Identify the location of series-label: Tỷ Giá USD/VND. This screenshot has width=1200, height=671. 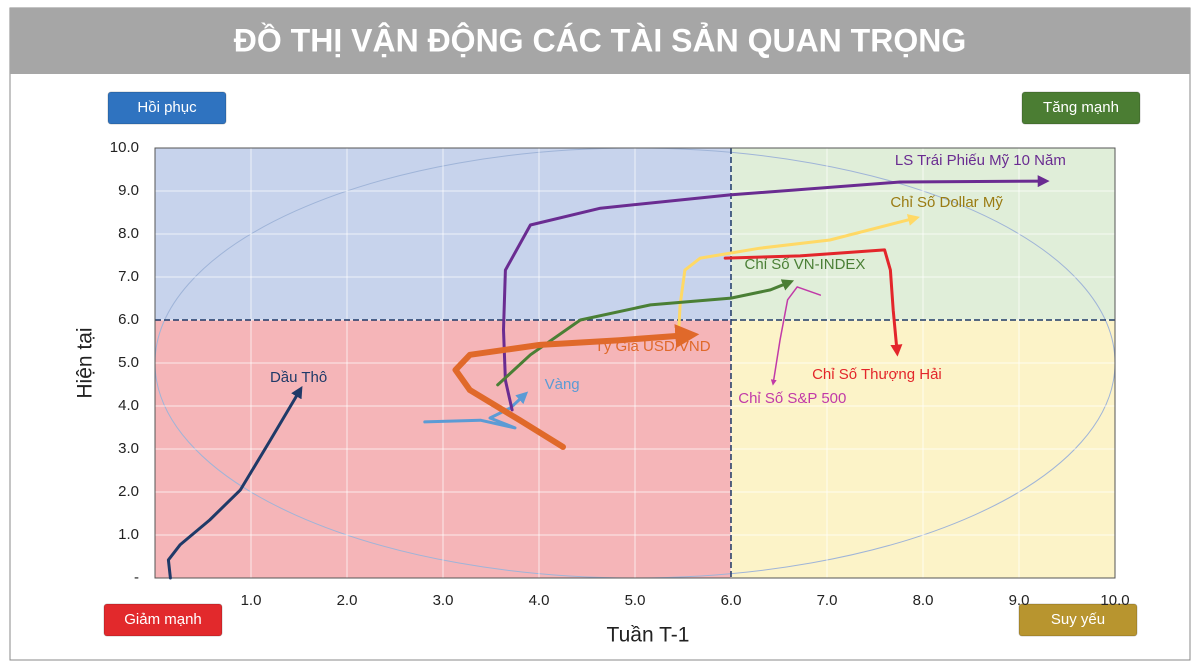
(653, 346).